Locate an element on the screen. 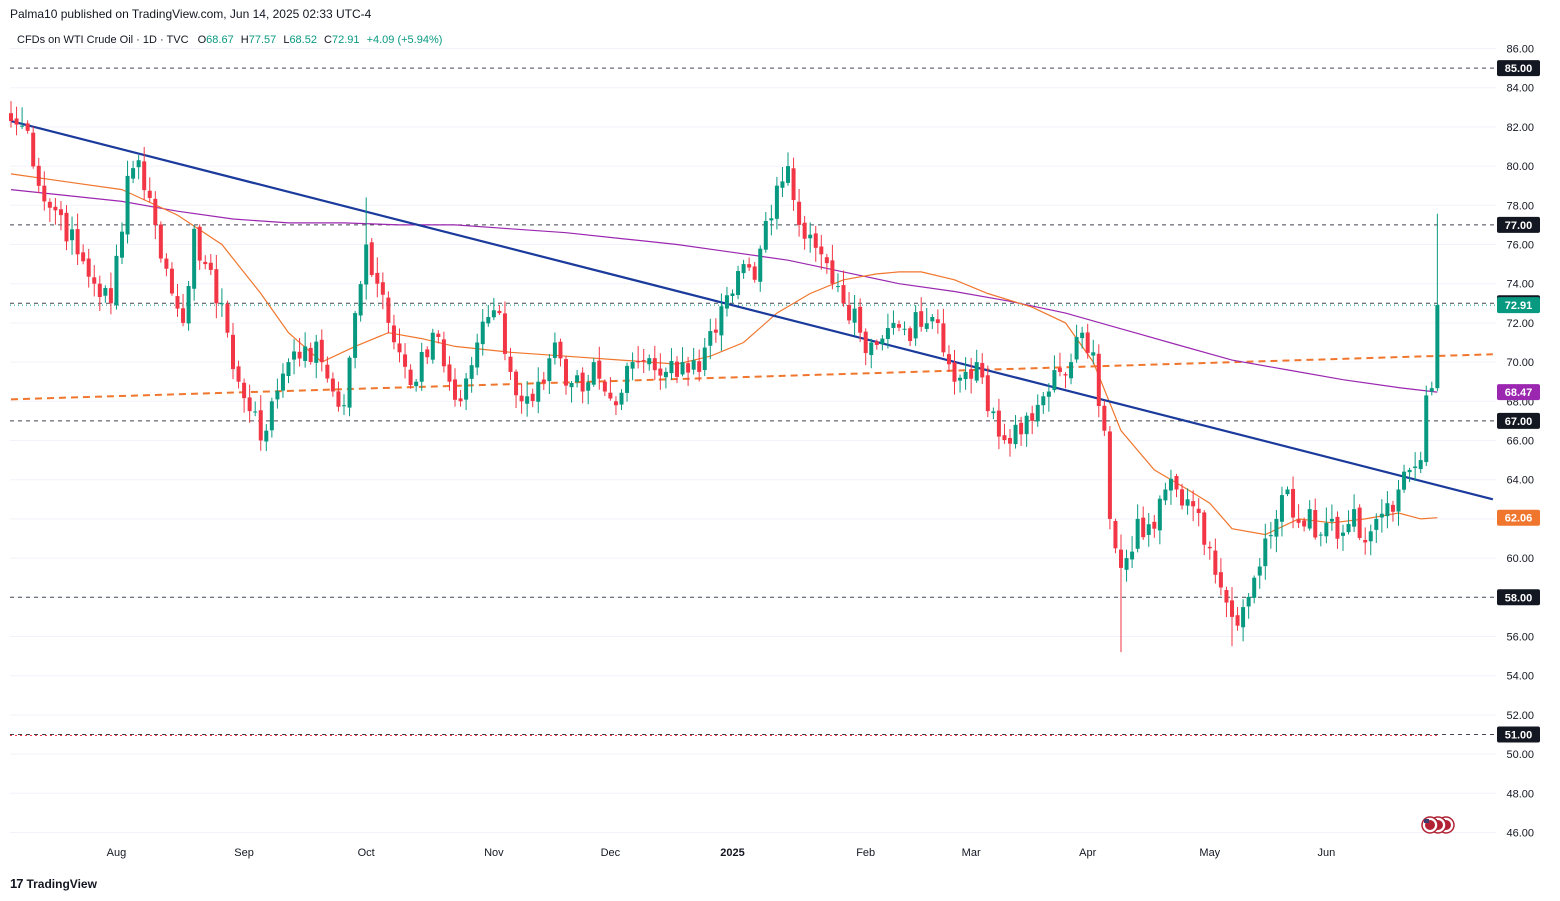 This screenshot has width=1560, height=901. brand-name: TradingView is located at coordinates (61, 883).